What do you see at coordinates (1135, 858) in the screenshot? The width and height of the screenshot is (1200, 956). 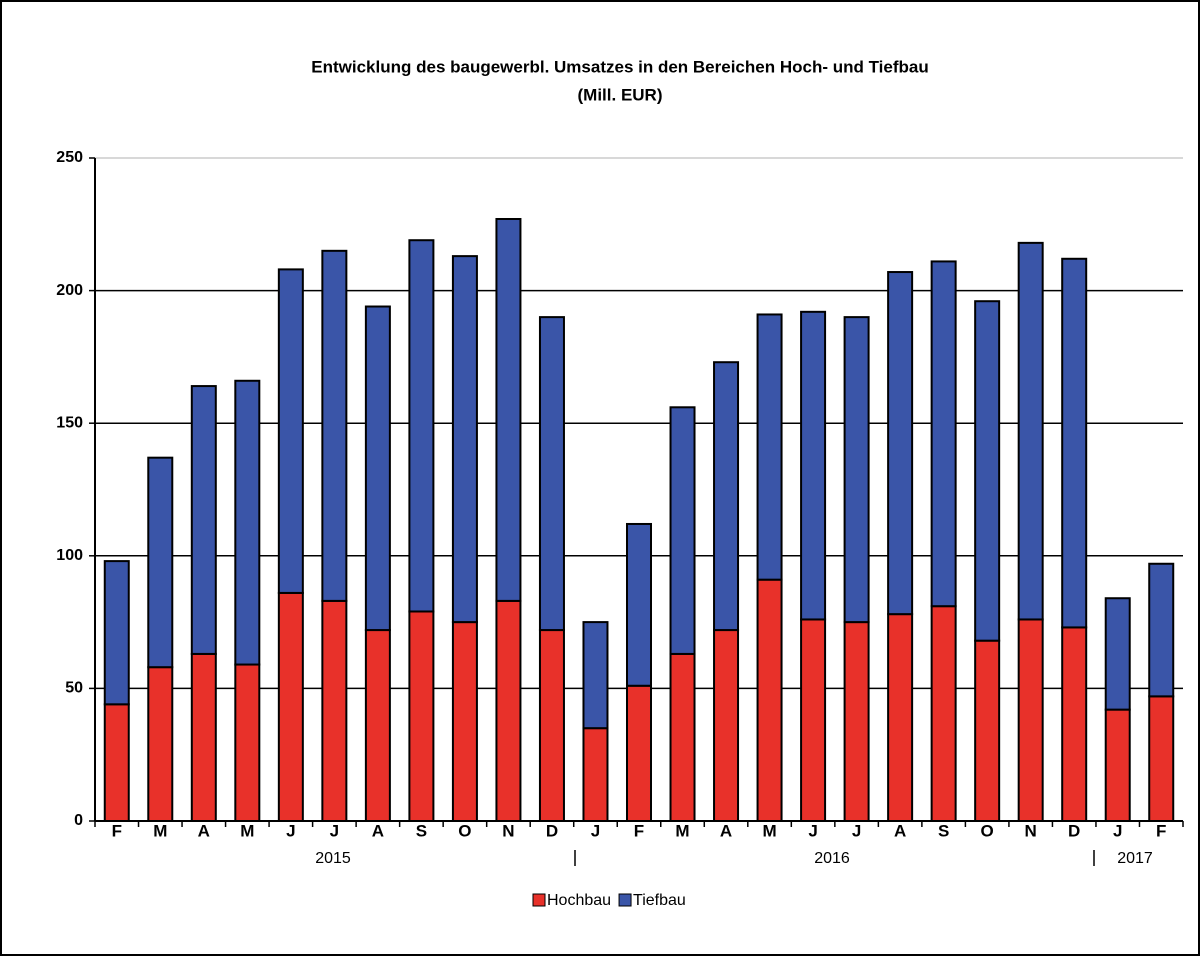 I see `year-label: 2017` at bounding box center [1135, 858].